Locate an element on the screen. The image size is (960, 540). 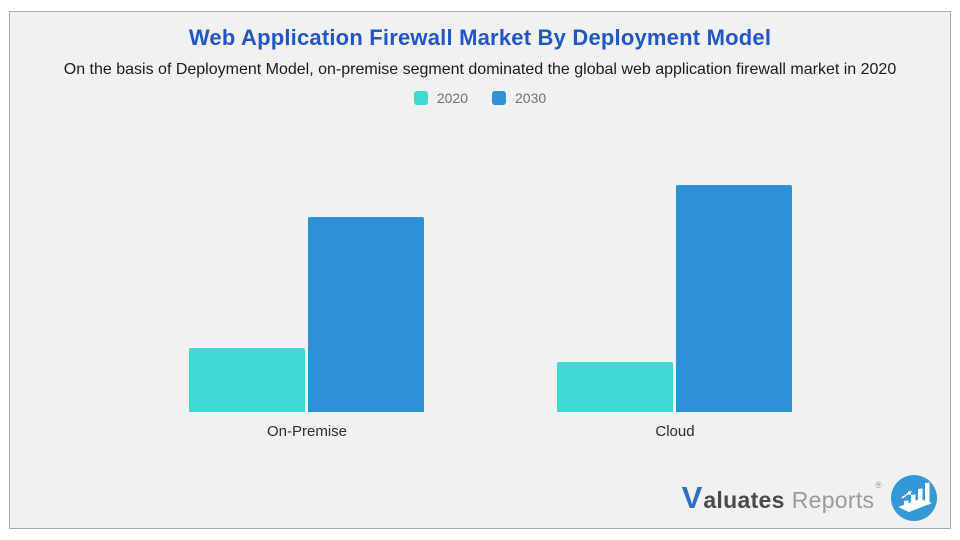
bar-group-cloud is located at coordinates (674, 298).